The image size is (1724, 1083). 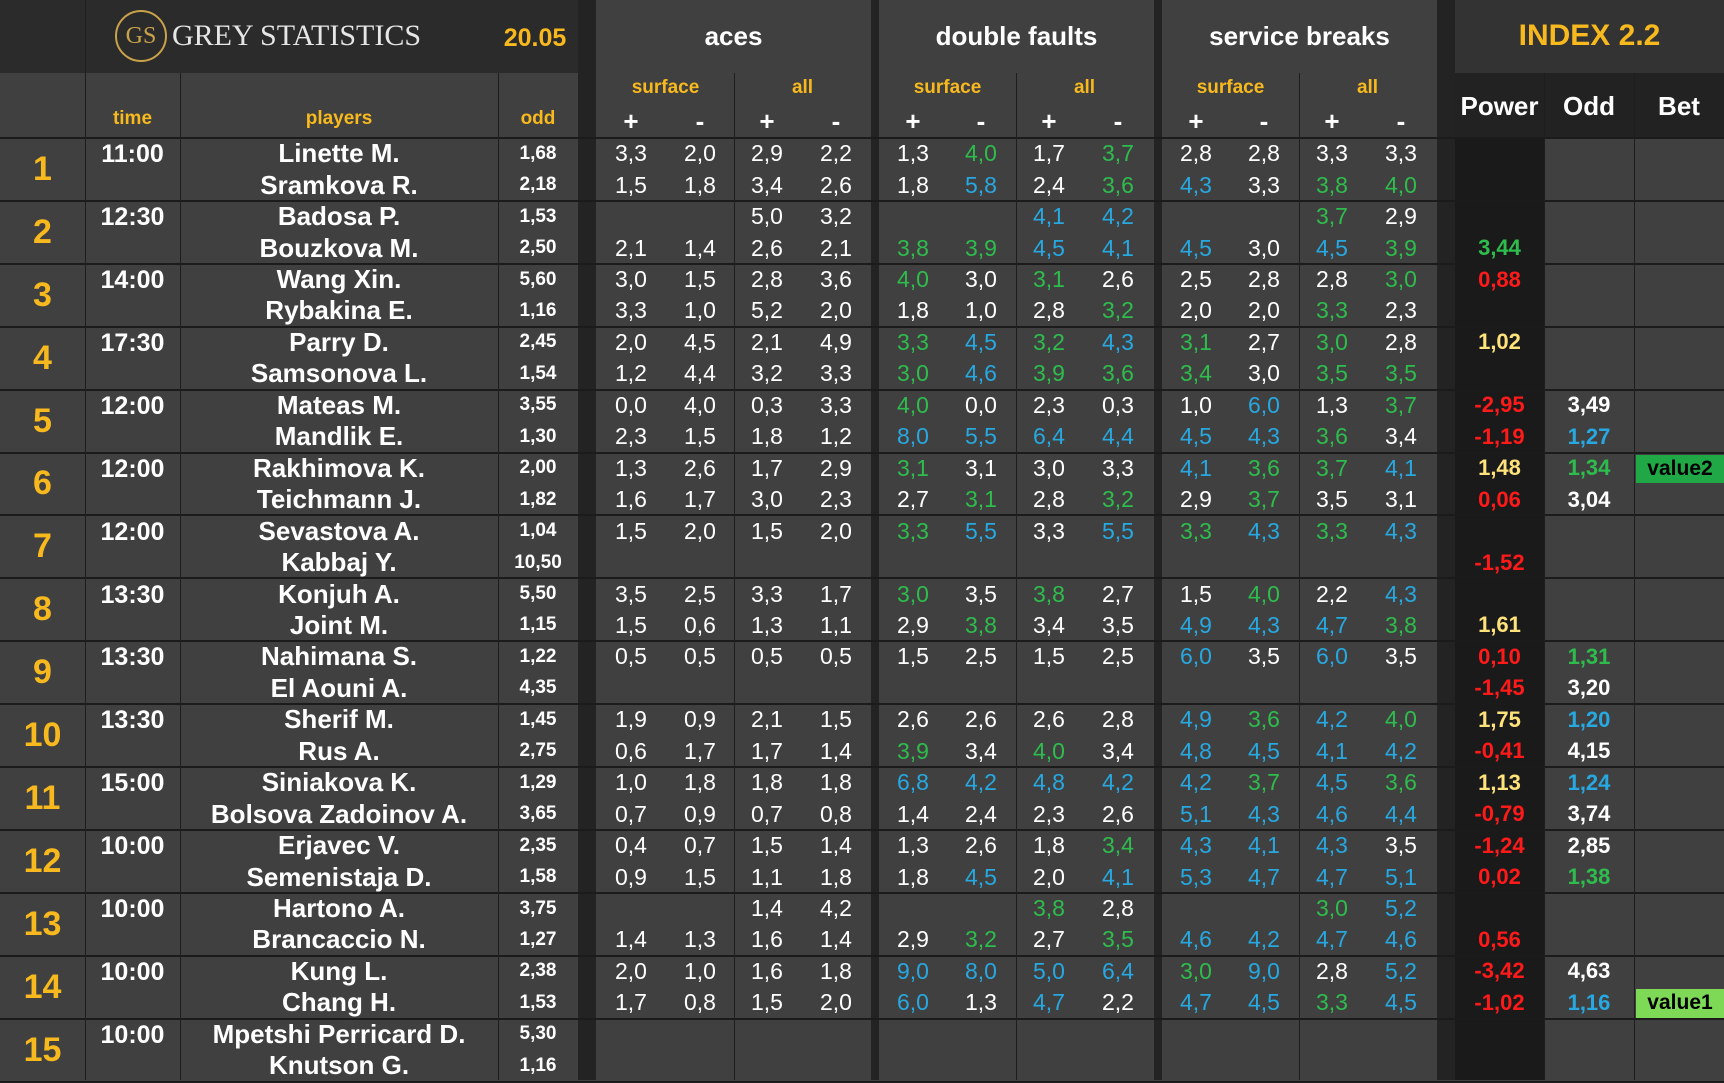 What do you see at coordinates (1332, 970) in the screenshot?
I see `stat-value: 2,8` at bounding box center [1332, 970].